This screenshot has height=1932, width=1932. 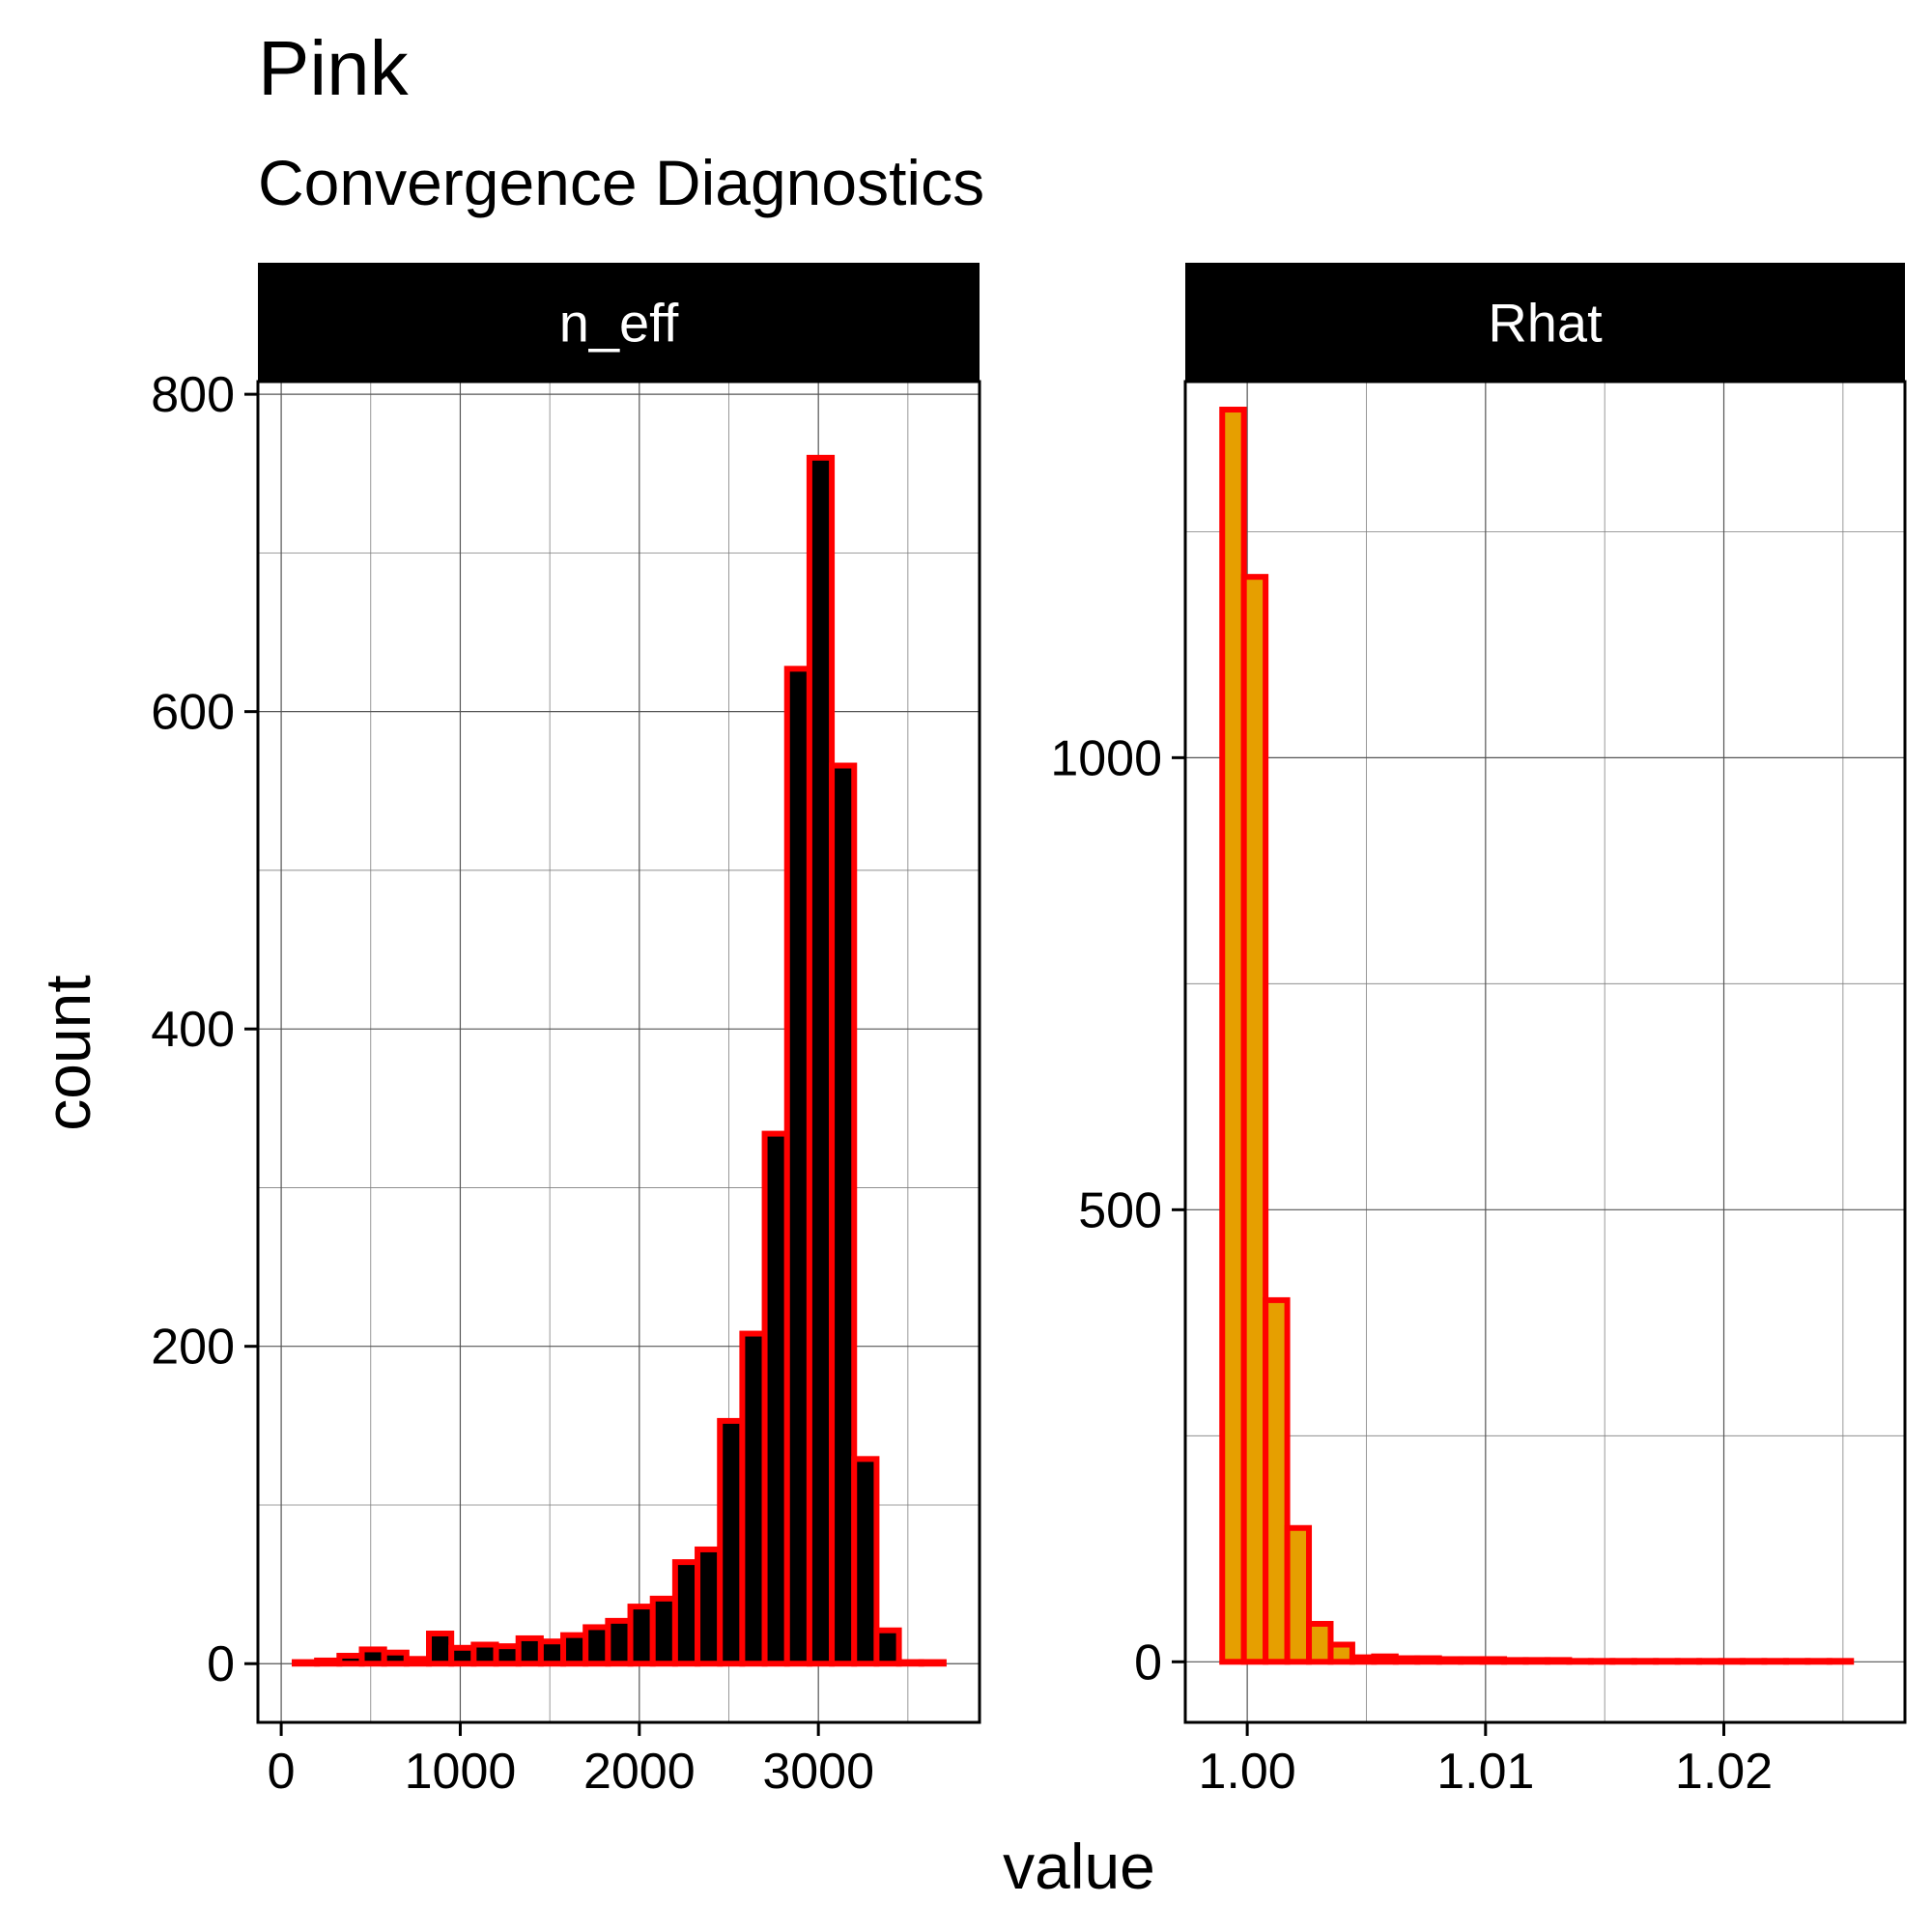 I want to click on chart-title: Pink, so click(x=334, y=68).